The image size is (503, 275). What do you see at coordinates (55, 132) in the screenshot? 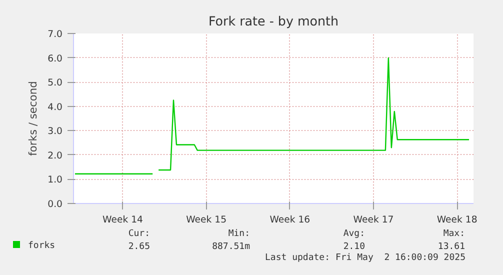
I see `y-tick-label: 3.0` at bounding box center [55, 132].